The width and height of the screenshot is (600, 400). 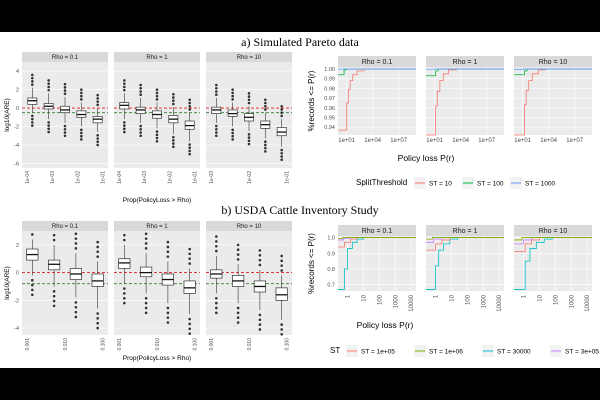 I want to click on y-tick-label: -2, so click(x=16, y=128).